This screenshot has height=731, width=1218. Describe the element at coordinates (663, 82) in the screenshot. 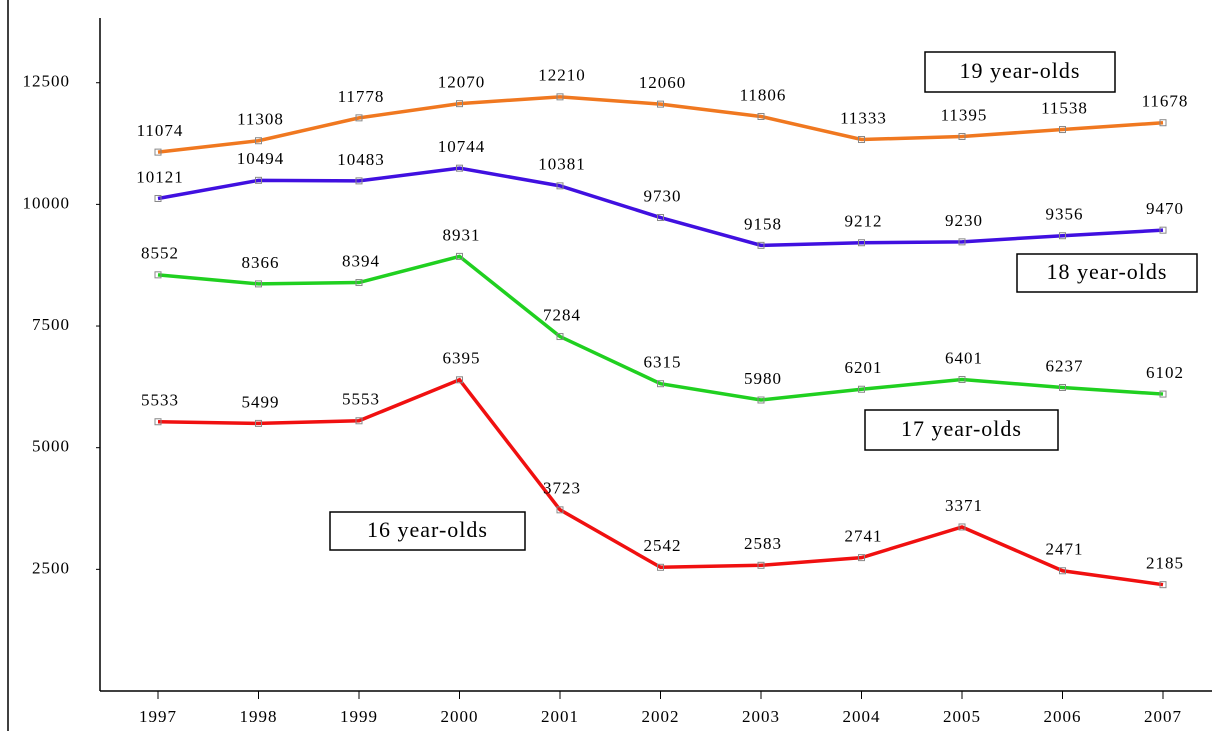

I see `data-label: 12060` at that location.